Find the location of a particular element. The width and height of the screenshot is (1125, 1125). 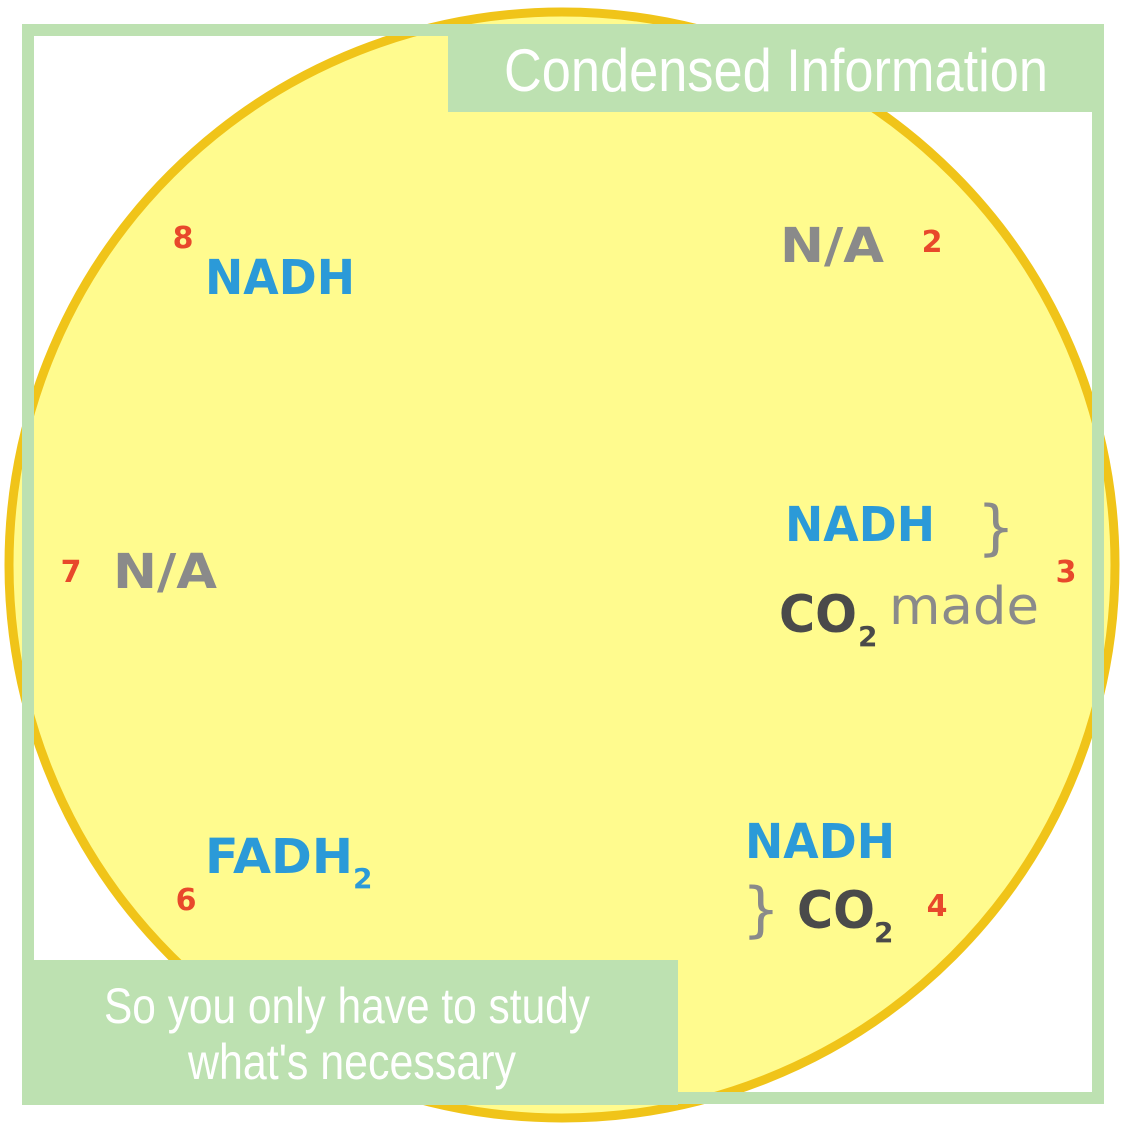

step-6-product: FADH is located at coordinates (279, 857).